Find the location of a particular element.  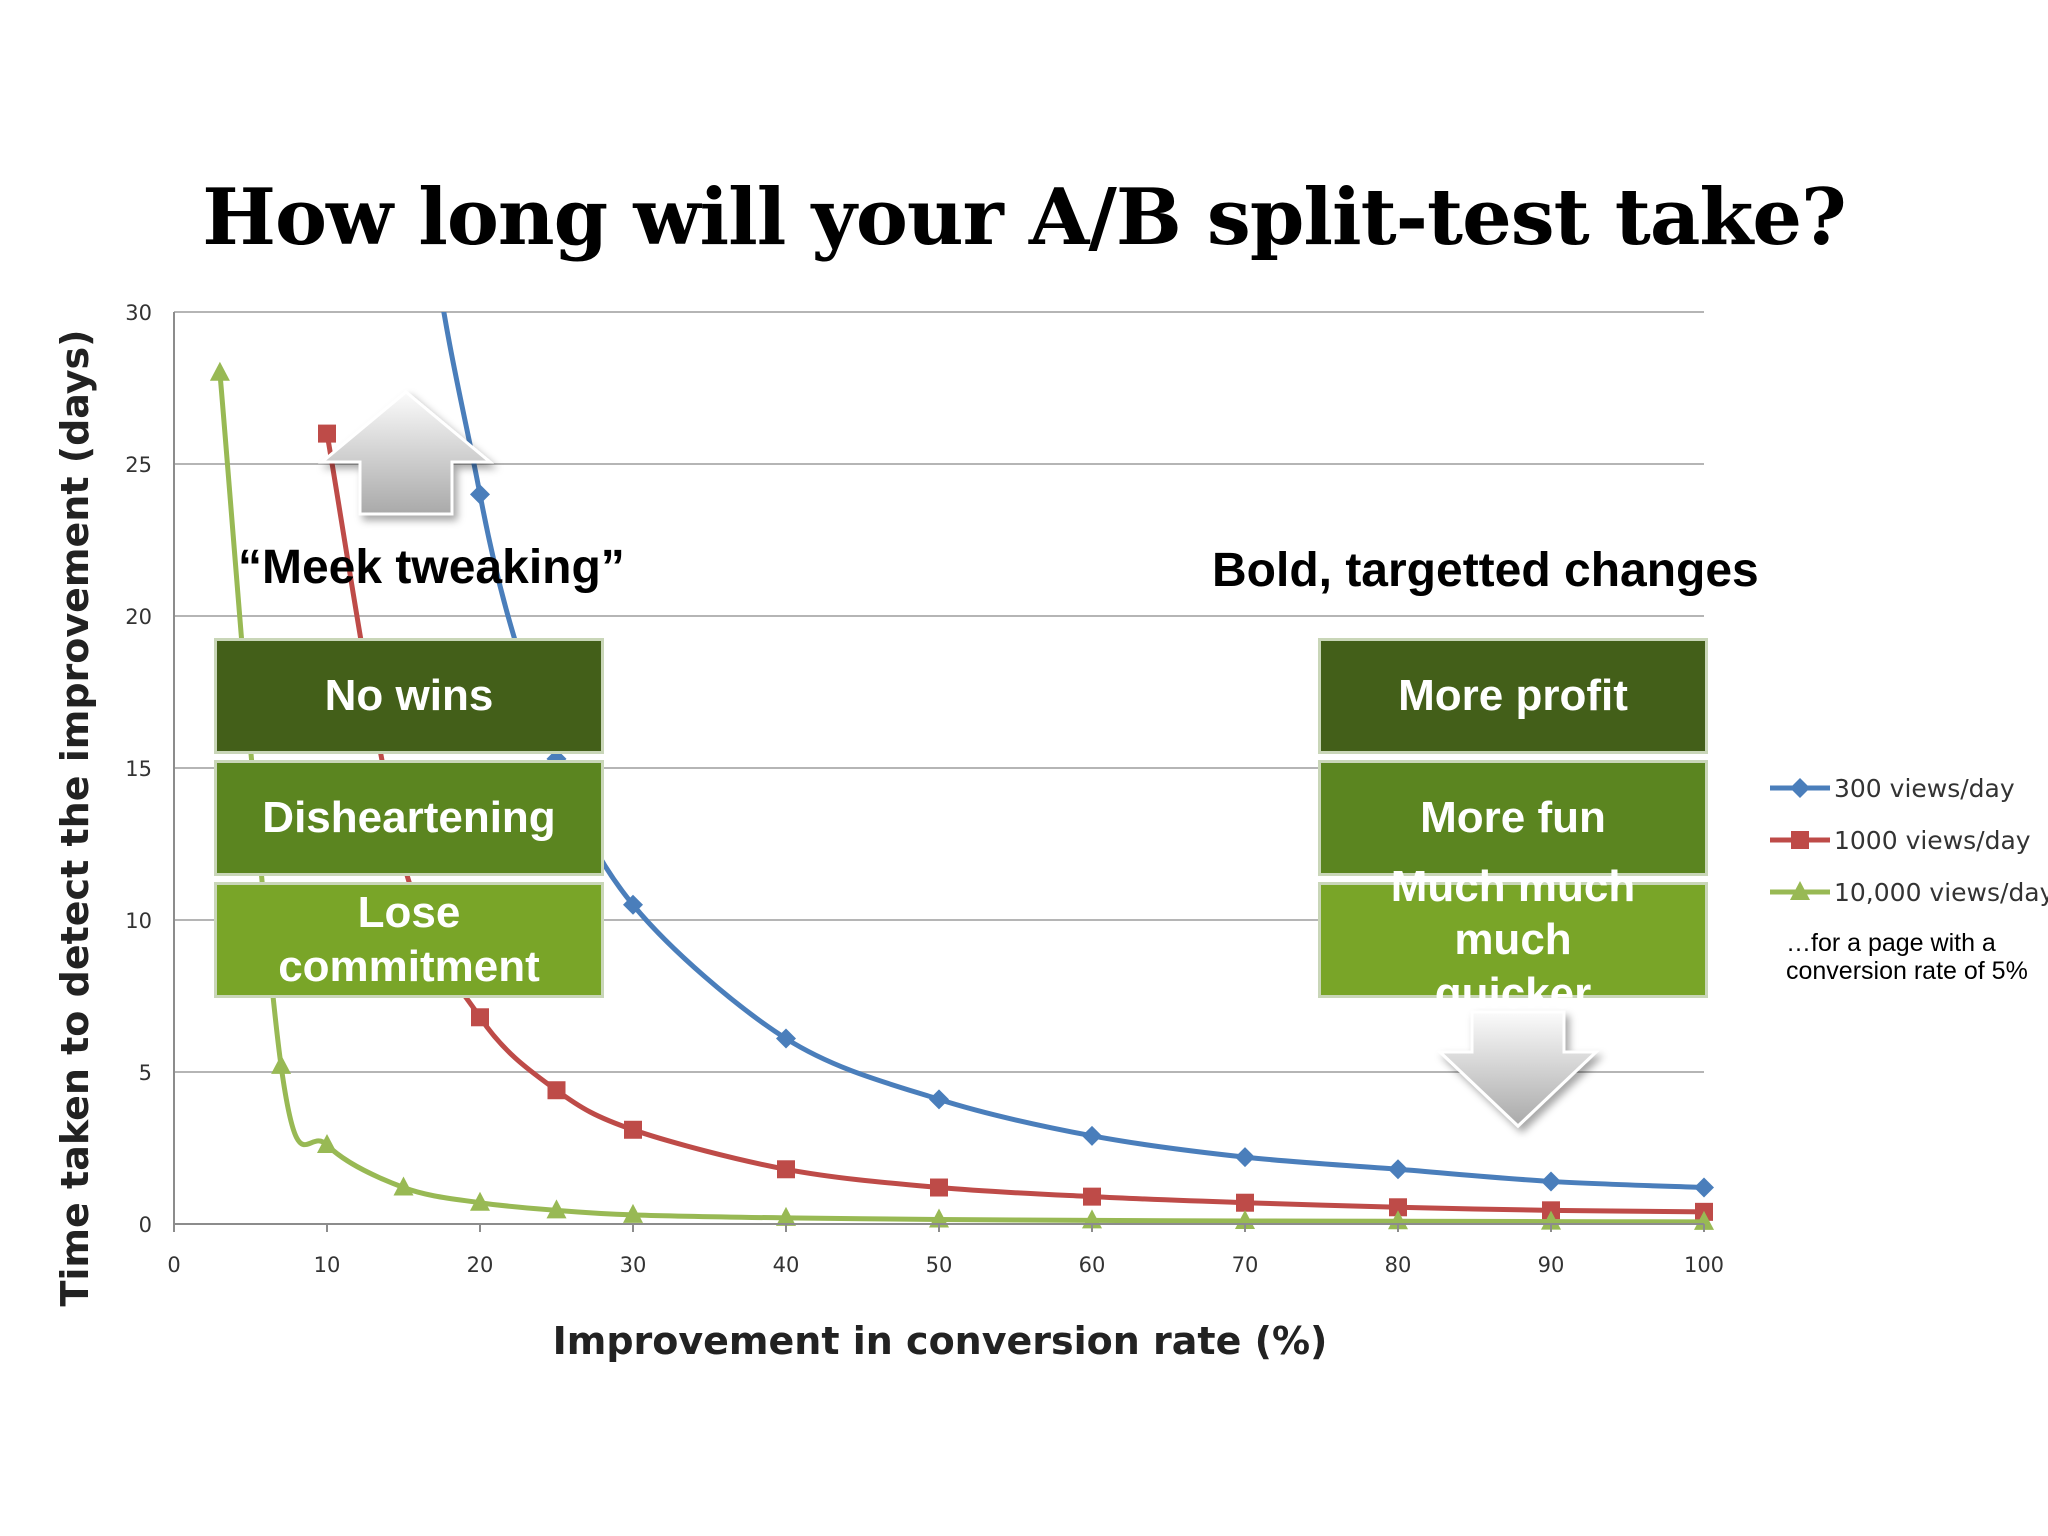

x-tick-label: 100 is located at coordinates (1704, 1265).